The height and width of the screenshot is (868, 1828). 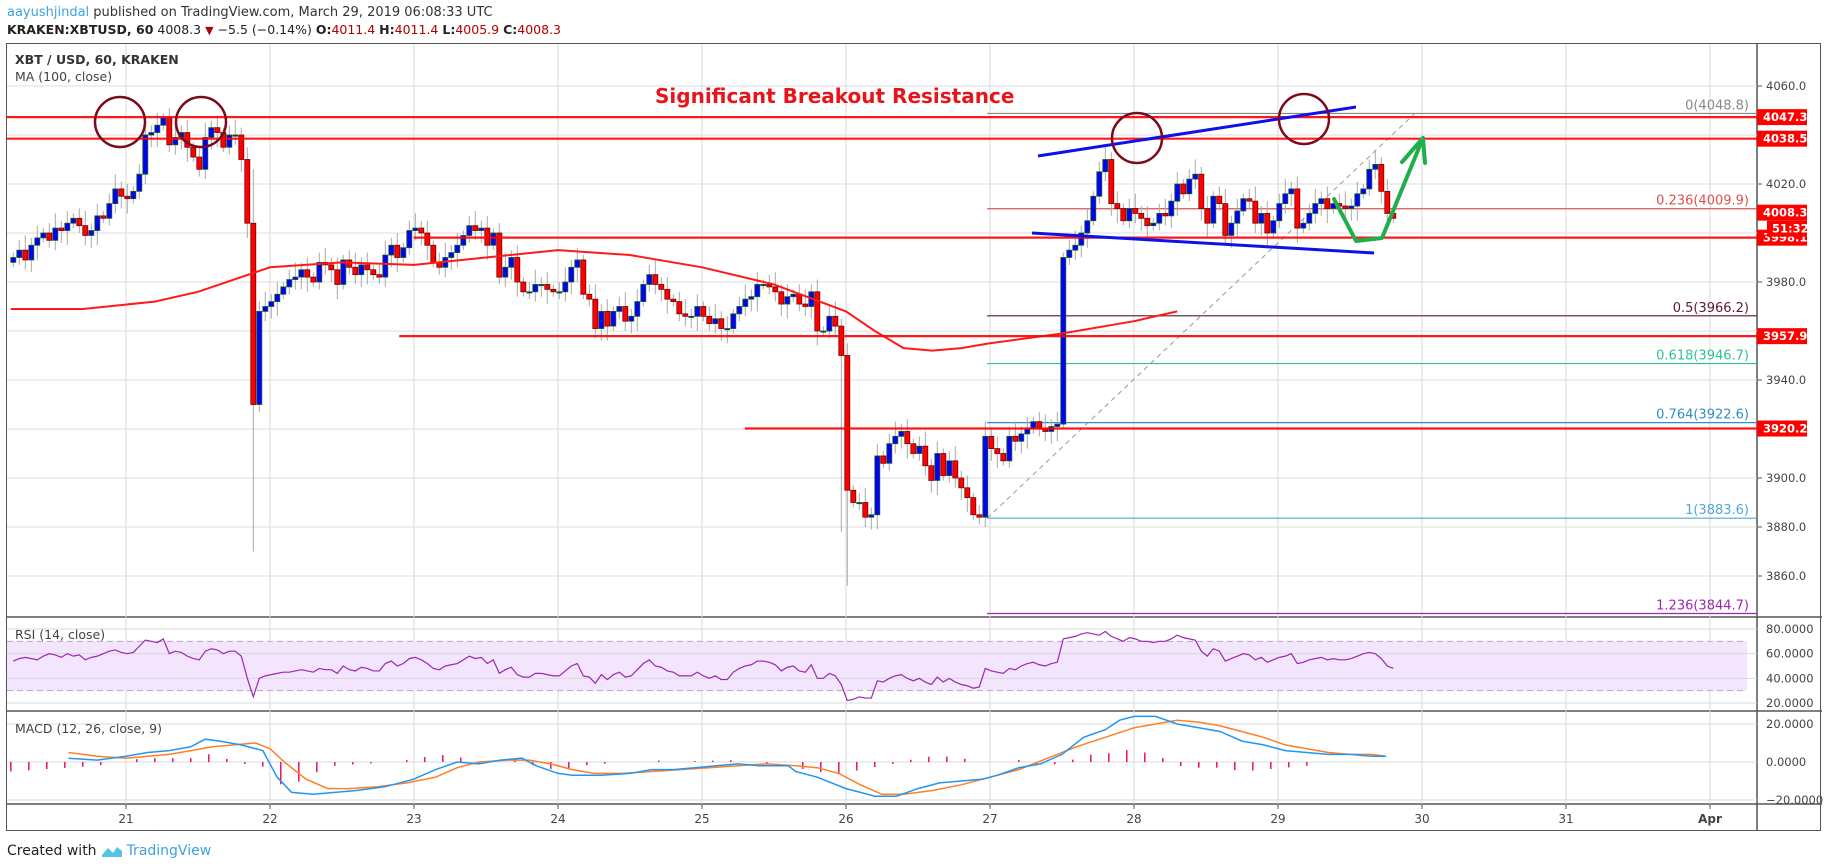 I want to click on rsi-indicator-label: RSI (14, close), so click(x=60, y=634).